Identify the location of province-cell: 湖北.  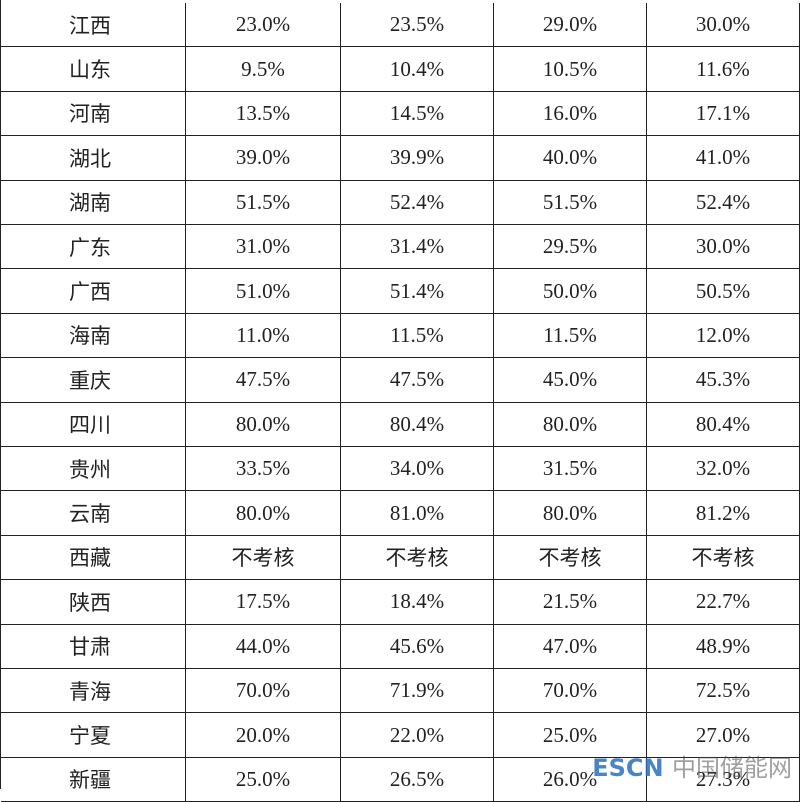
(93, 158).